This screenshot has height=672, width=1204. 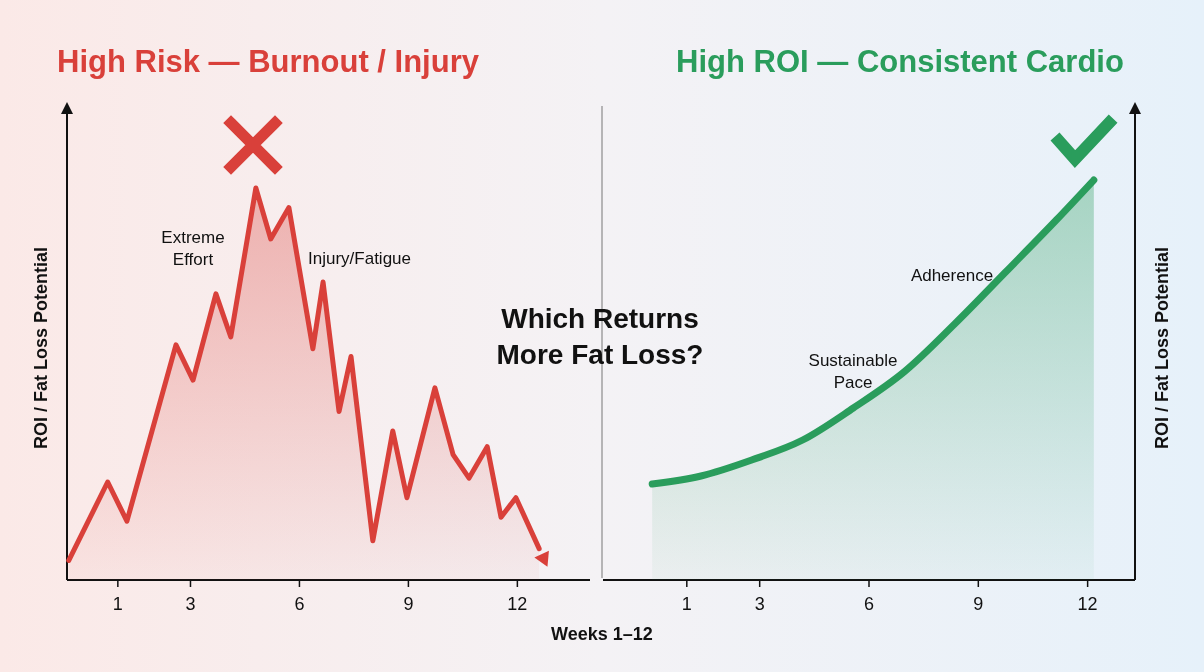 I want to click on annotation: Which Returns More Fat Loss?, so click(x=600, y=337).